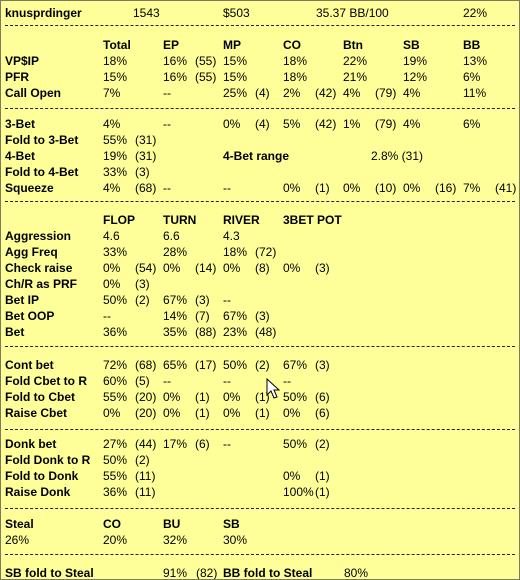  What do you see at coordinates (472, 77) in the screenshot?
I see `stat-value: 6%` at bounding box center [472, 77].